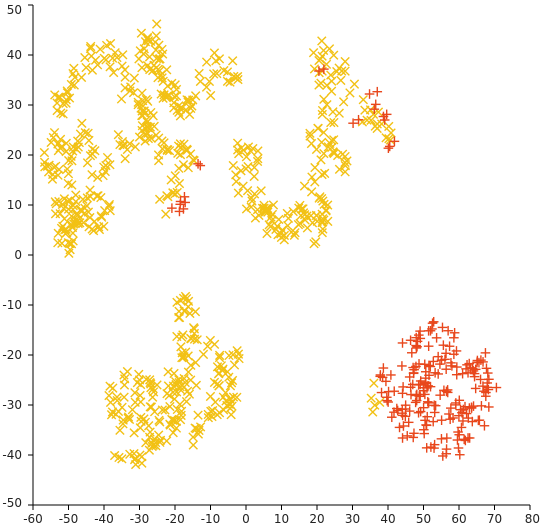 The height and width of the screenshot is (523, 540). What do you see at coordinates (17, 355) in the screenshot?
I see `y-tick: -20` at bounding box center [17, 355].